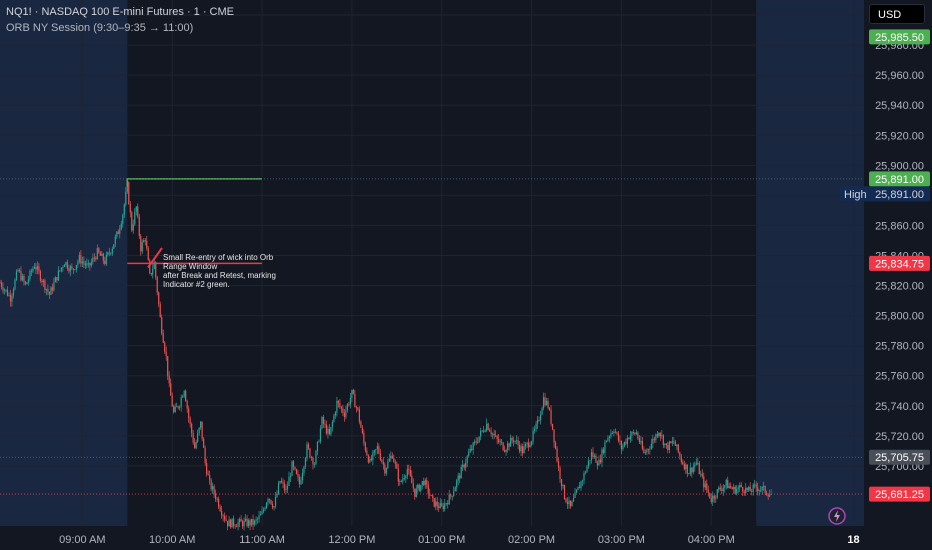 This screenshot has width=932, height=550. I want to click on replay-button, so click(837, 516).